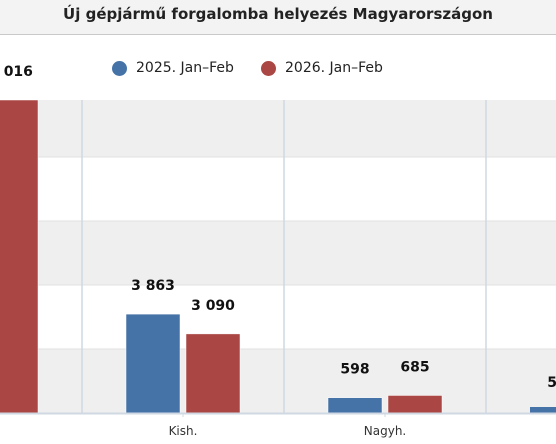 The image size is (556, 444). Describe the element at coordinates (278, 70) in the screenshot. I see `legend: 2025. Jan–Feb 2026. Jan–Feb` at that location.